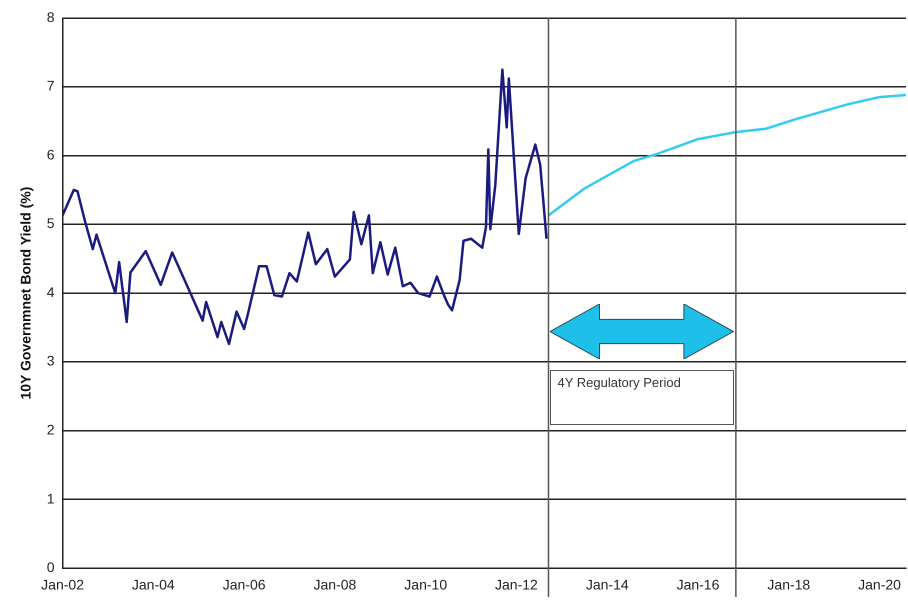  I want to click on x-tick-label: Jan-04, so click(153, 584).